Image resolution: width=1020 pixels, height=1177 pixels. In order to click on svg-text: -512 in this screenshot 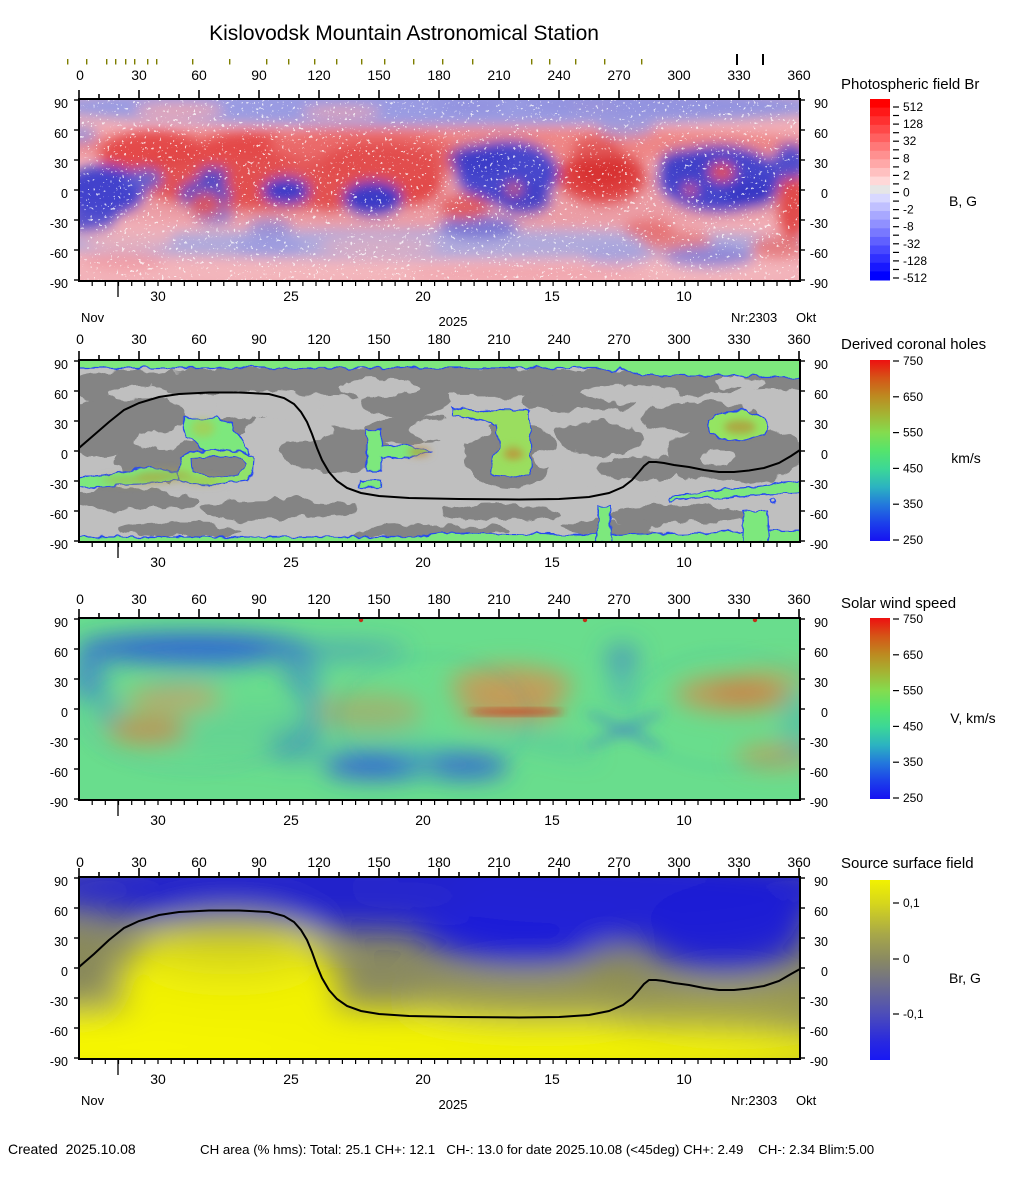, I will do `click(915, 278)`.